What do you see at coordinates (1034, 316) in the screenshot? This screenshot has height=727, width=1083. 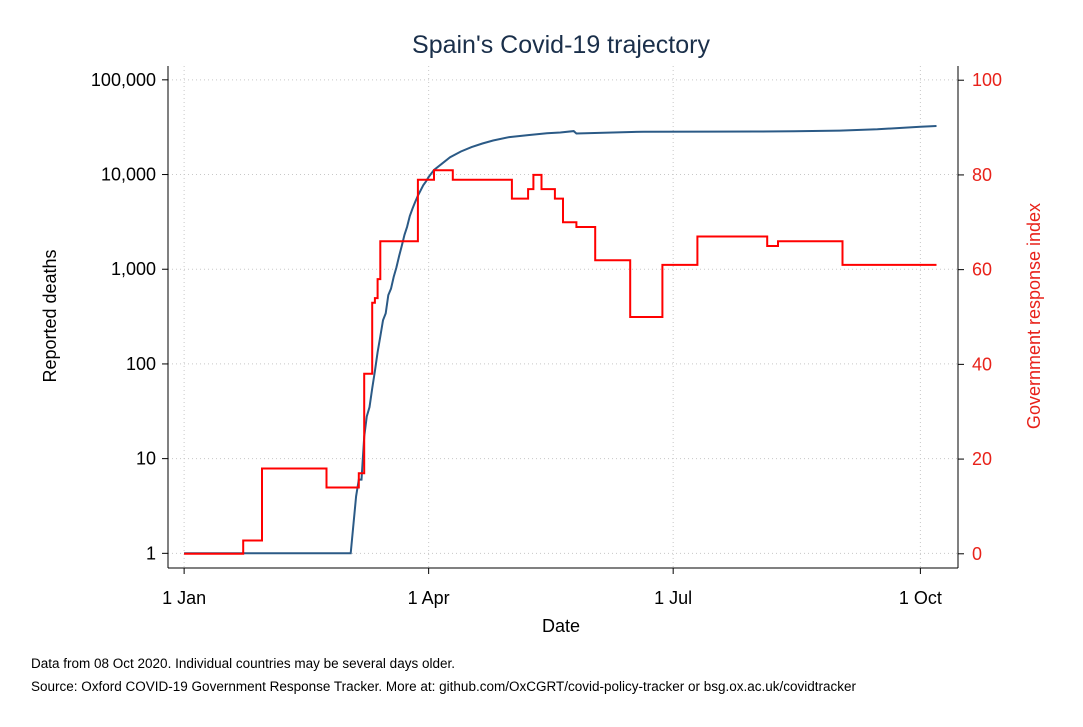 I see `y2-axis-label: Government response index` at bounding box center [1034, 316].